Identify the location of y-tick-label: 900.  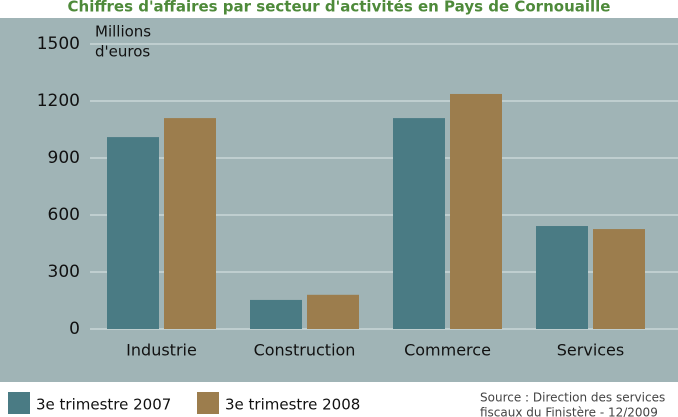
(64, 158).